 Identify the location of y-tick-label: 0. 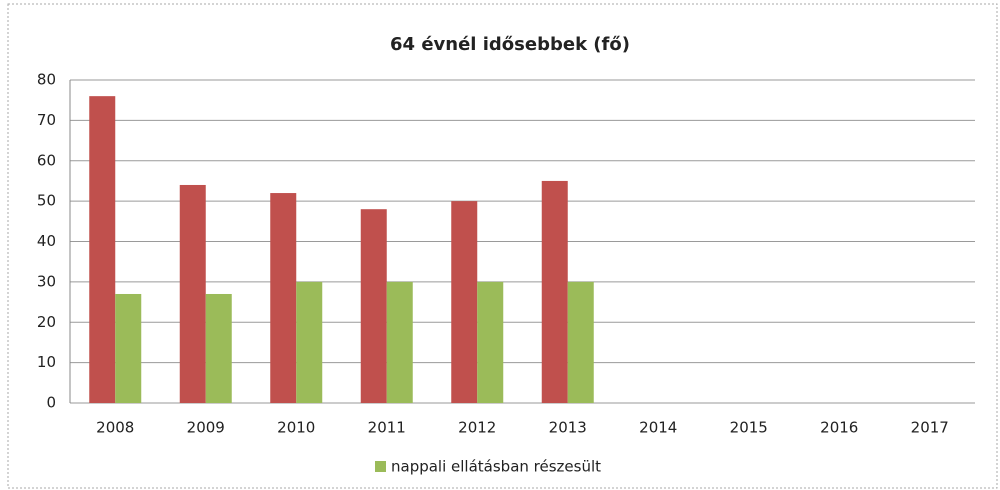
(51, 403).